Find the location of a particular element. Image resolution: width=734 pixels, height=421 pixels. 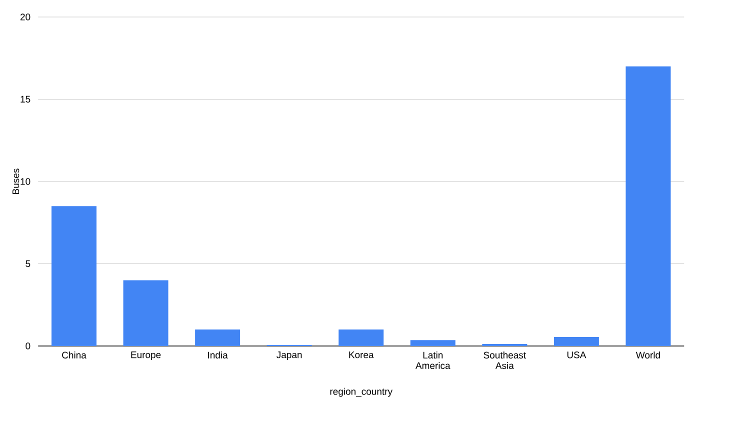

x-tick-label: Europe is located at coordinates (146, 356).